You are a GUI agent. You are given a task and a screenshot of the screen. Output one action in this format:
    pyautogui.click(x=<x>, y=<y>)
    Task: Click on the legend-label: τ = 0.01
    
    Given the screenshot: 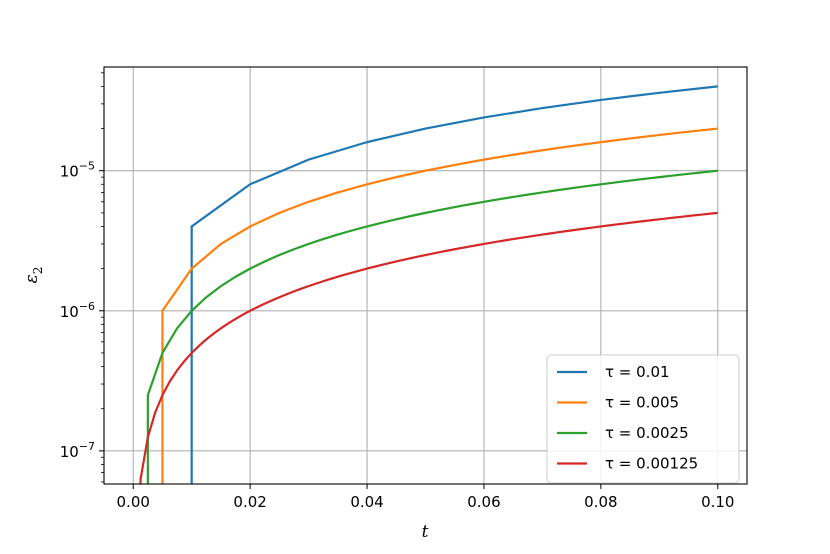 What is the action you would take?
    pyautogui.click(x=637, y=372)
    